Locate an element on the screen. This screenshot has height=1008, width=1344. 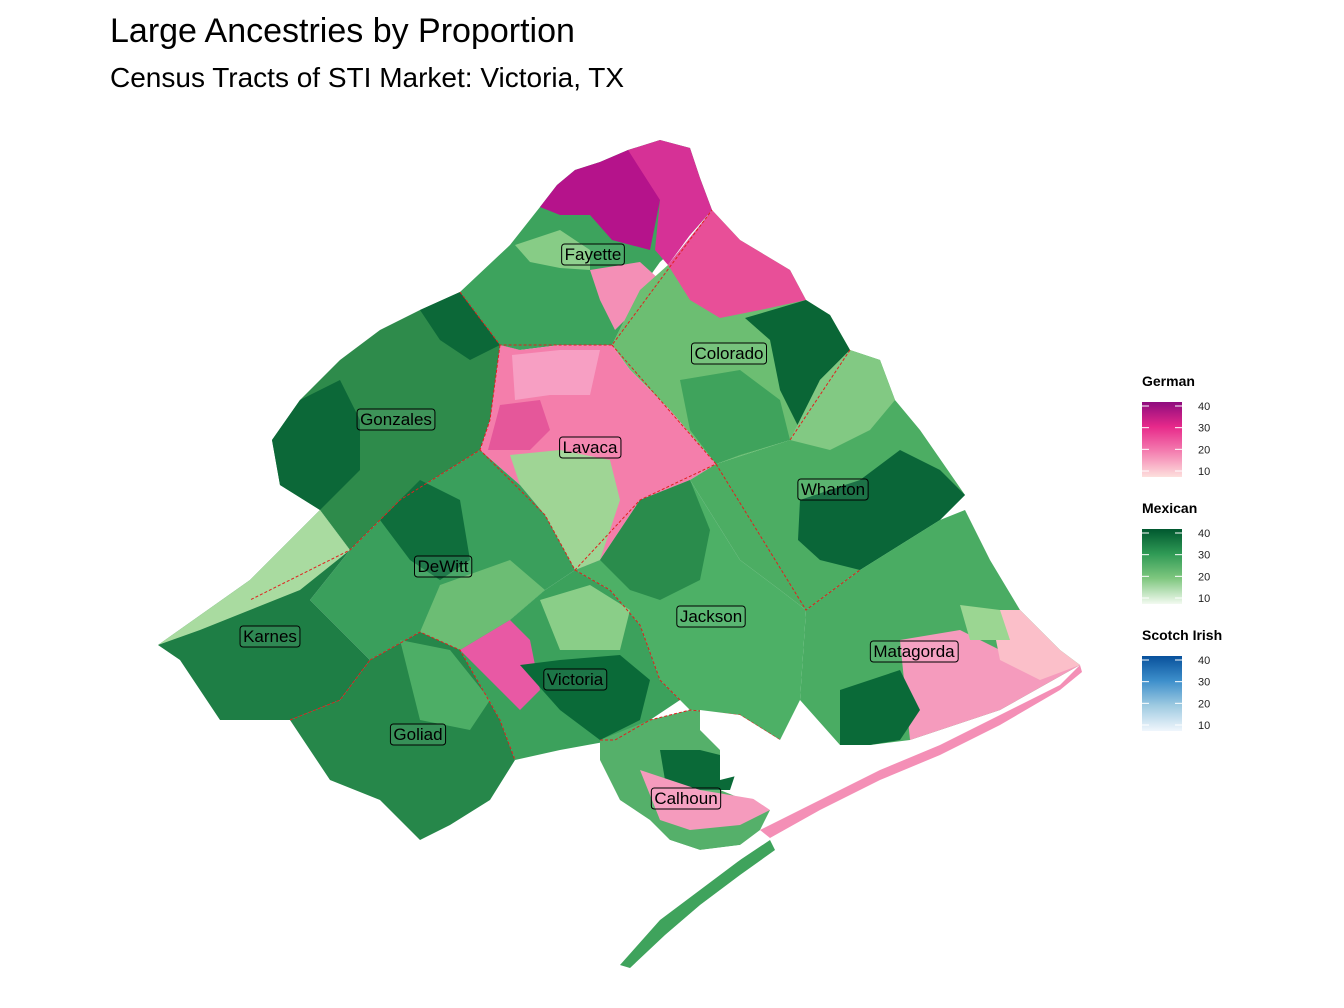
county-label-text: Wharton is located at coordinates (833, 489).